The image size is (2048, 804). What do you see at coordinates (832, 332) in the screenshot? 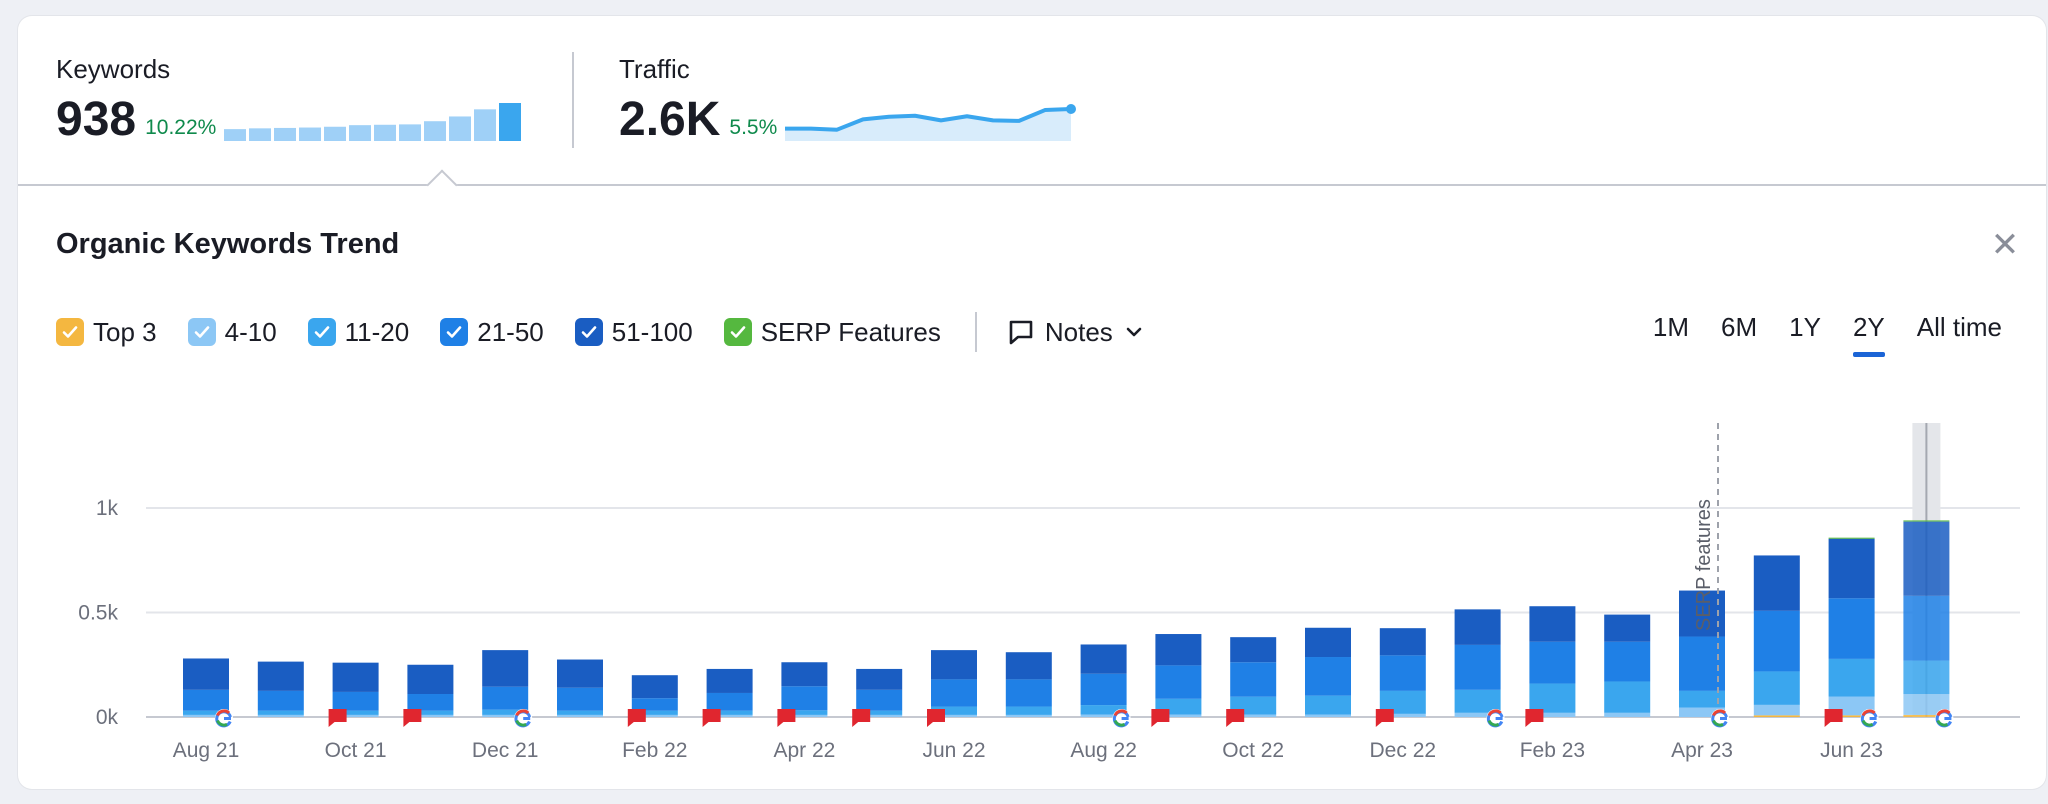
I see `legend-serp-features: SERP Features` at bounding box center [832, 332].